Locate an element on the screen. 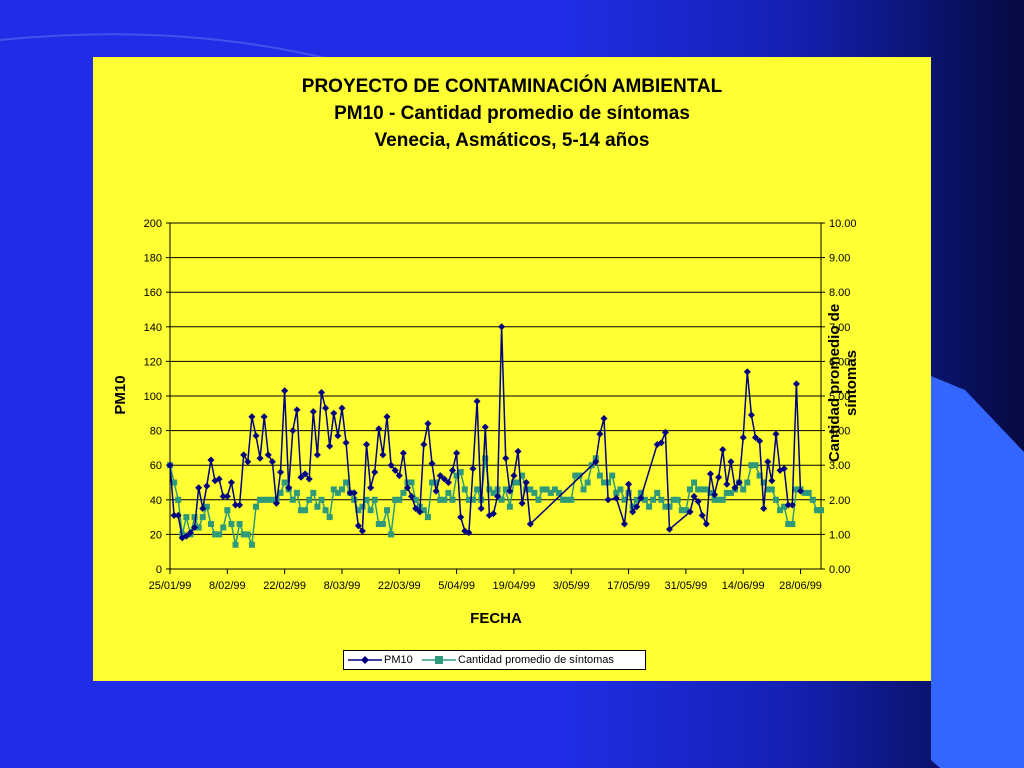 This screenshot has height=768, width=1024. legend-symptoms-marker-icon is located at coordinates (439, 660).